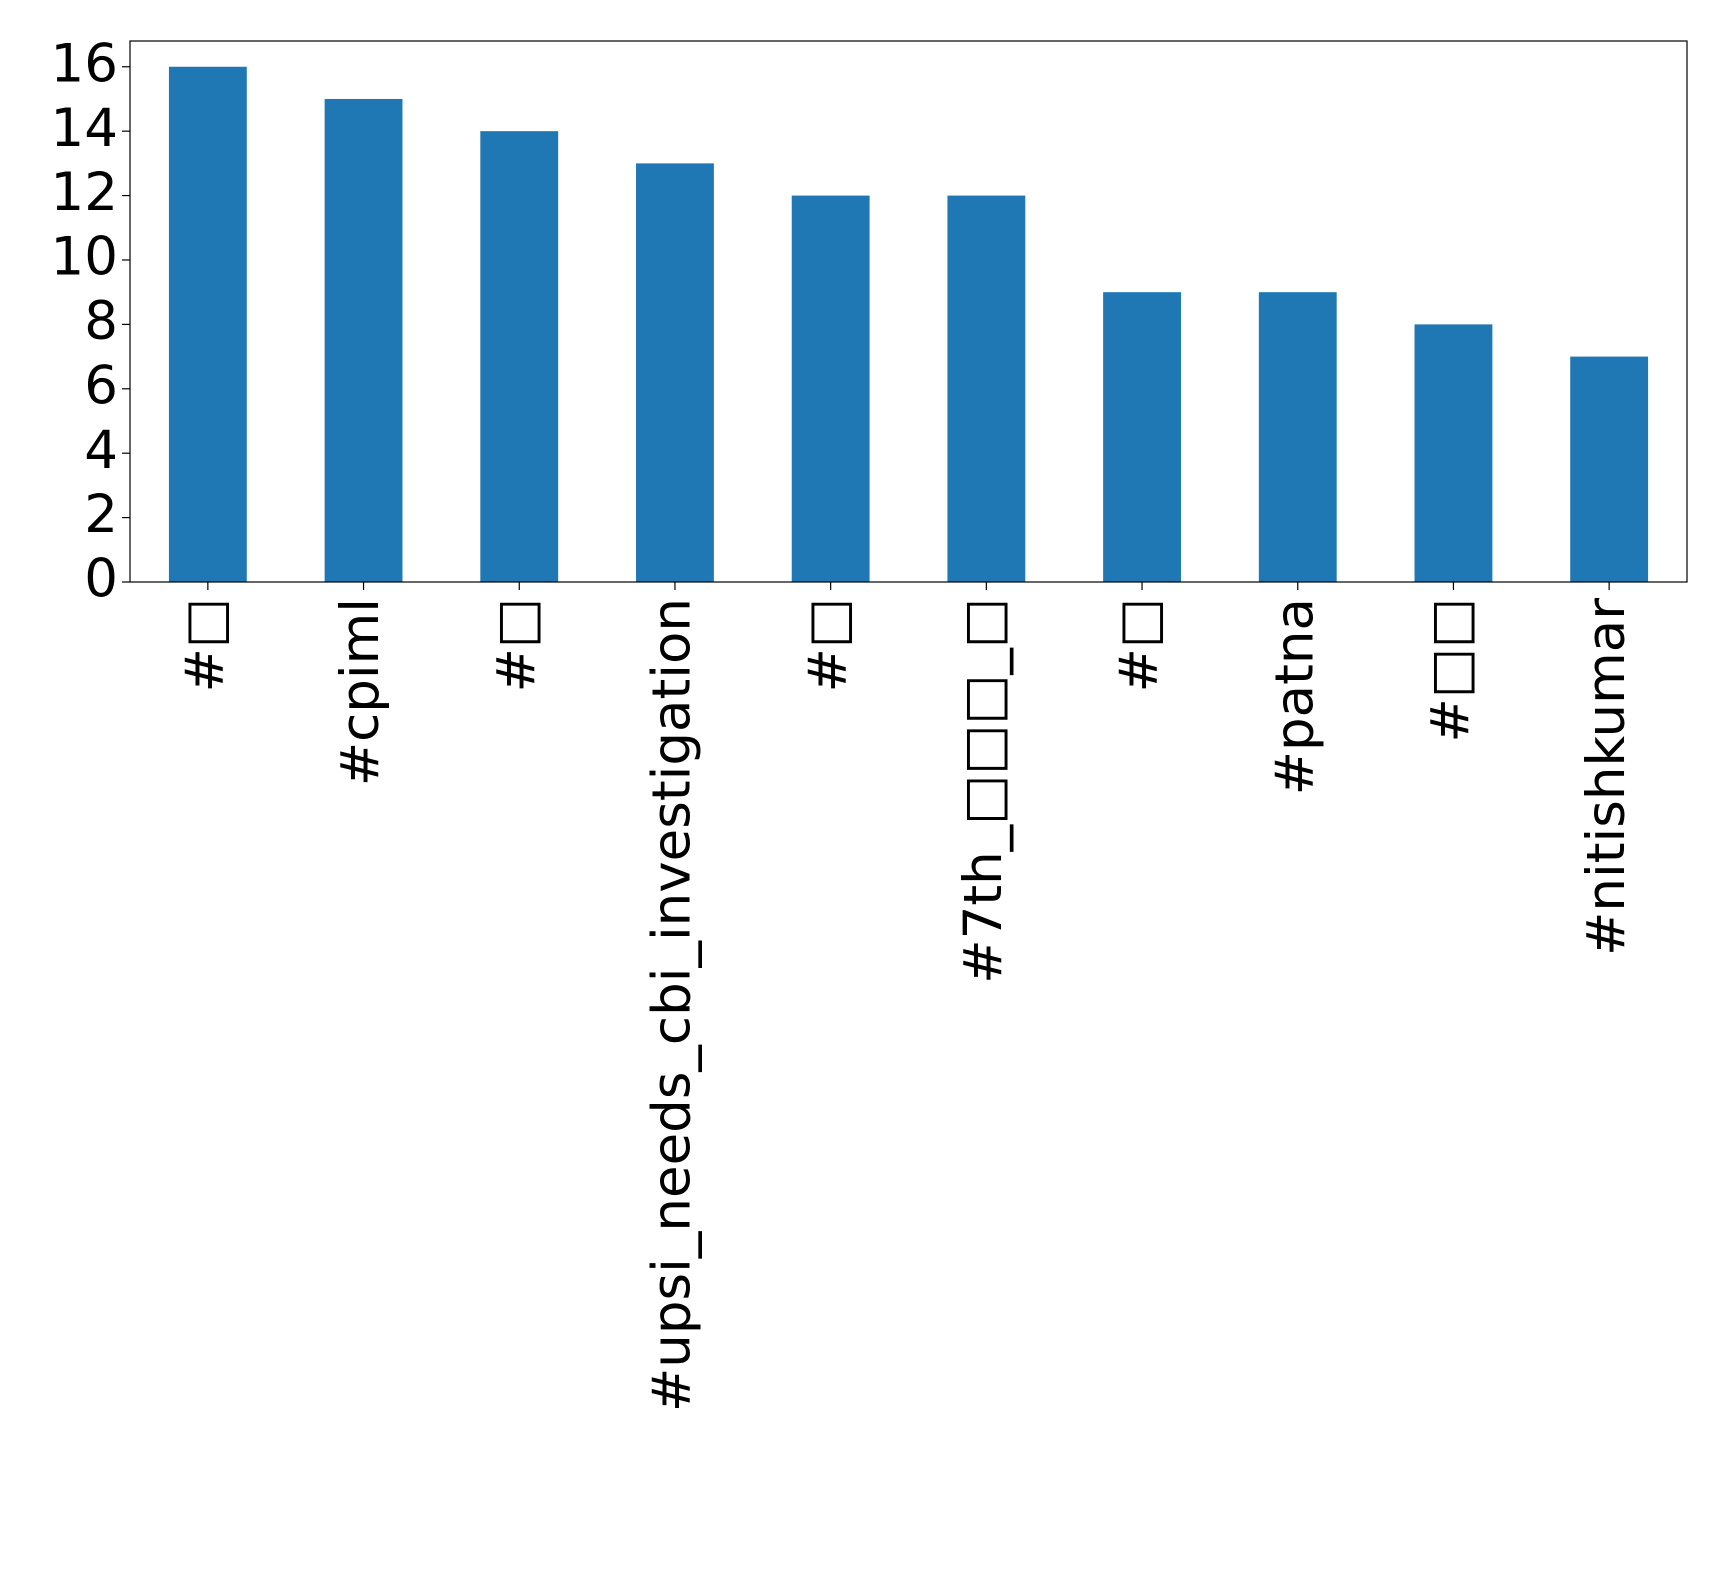 This screenshot has width=1719, height=1588. Describe the element at coordinates (1294, 696) in the screenshot. I see `x-tick-label: #patna` at that location.